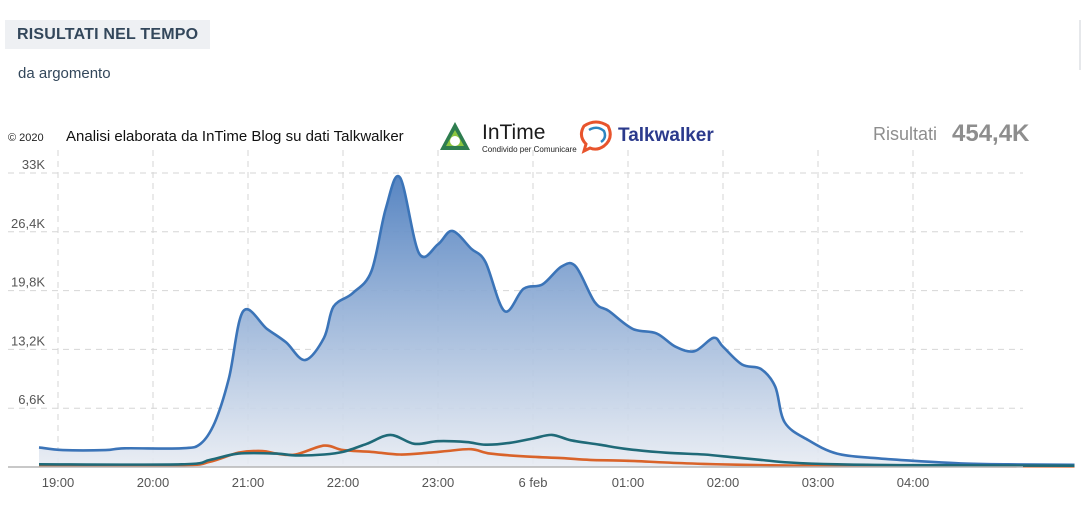 This screenshot has height=518, width=1081. What do you see at coordinates (33, 164) in the screenshot?
I see `y-tick-label: 33K` at bounding box center [33, 164].